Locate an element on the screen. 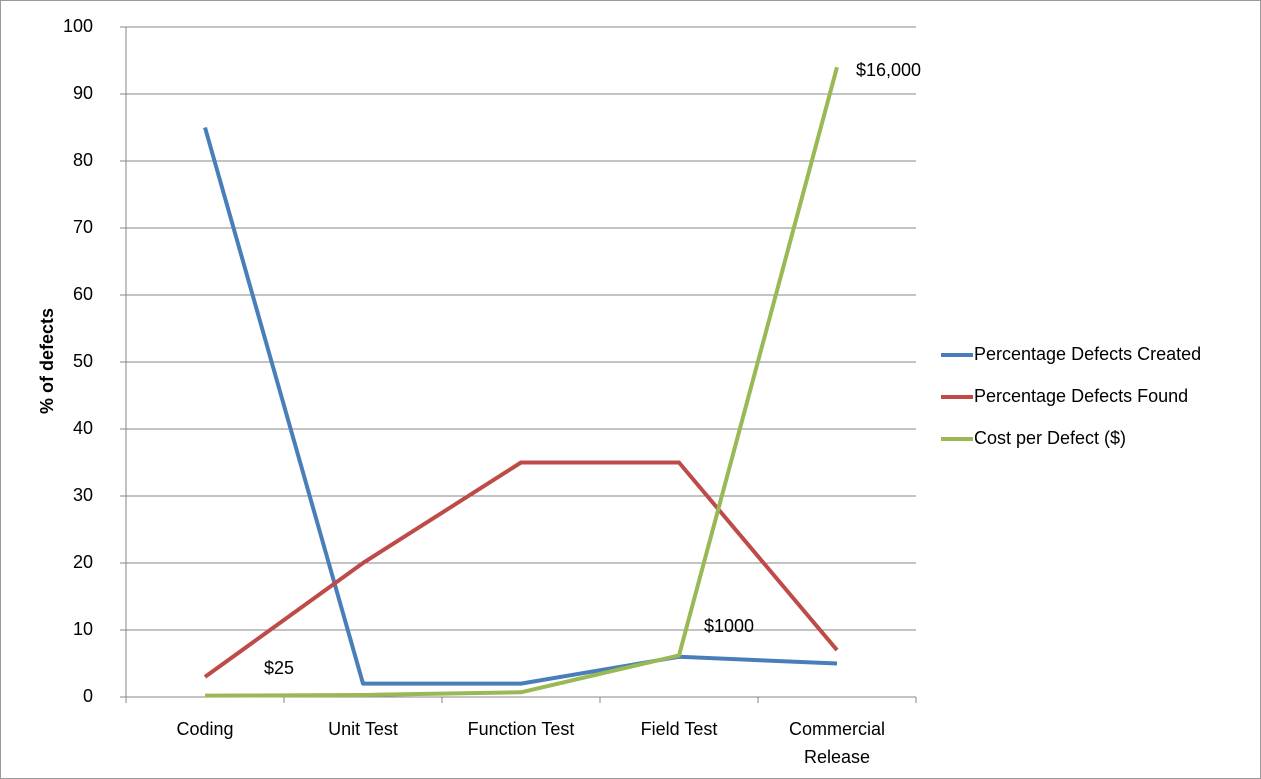 The image size is (1261, 779). legend-label: Percentage Defects Found is located at coordinates (1081, 396).